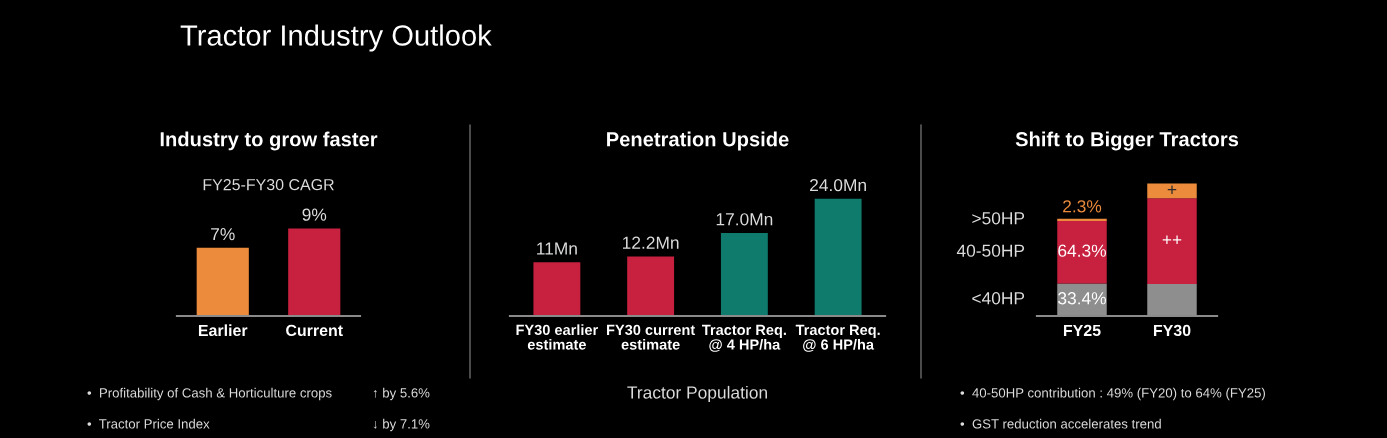 The width and height of the screenshot is (1387, 438). What do you see at coordinates (314, 330) in the screenshot?
I see `x-tick-label: Current` at bounding box center [314, 330].